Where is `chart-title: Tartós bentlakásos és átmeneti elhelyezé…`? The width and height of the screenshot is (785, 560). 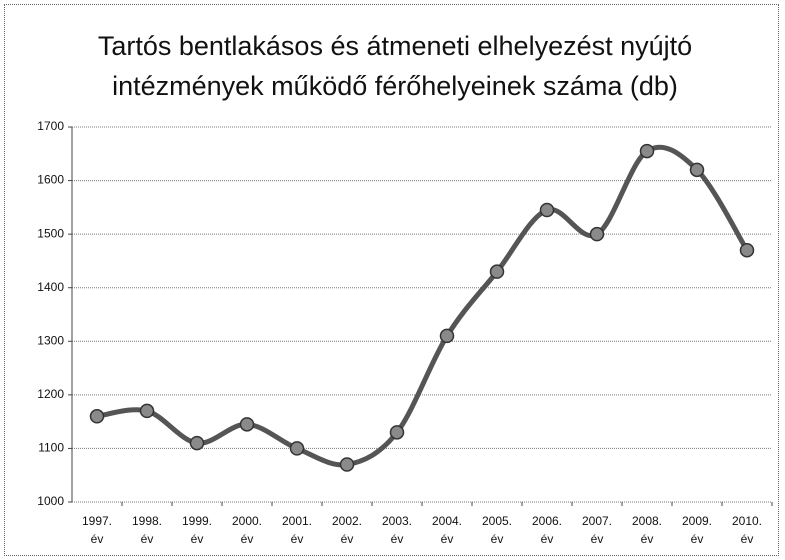
chart-title: Tartós bentlakásos és átmeneti elhelyezé… is located at coordinates (395, 66).